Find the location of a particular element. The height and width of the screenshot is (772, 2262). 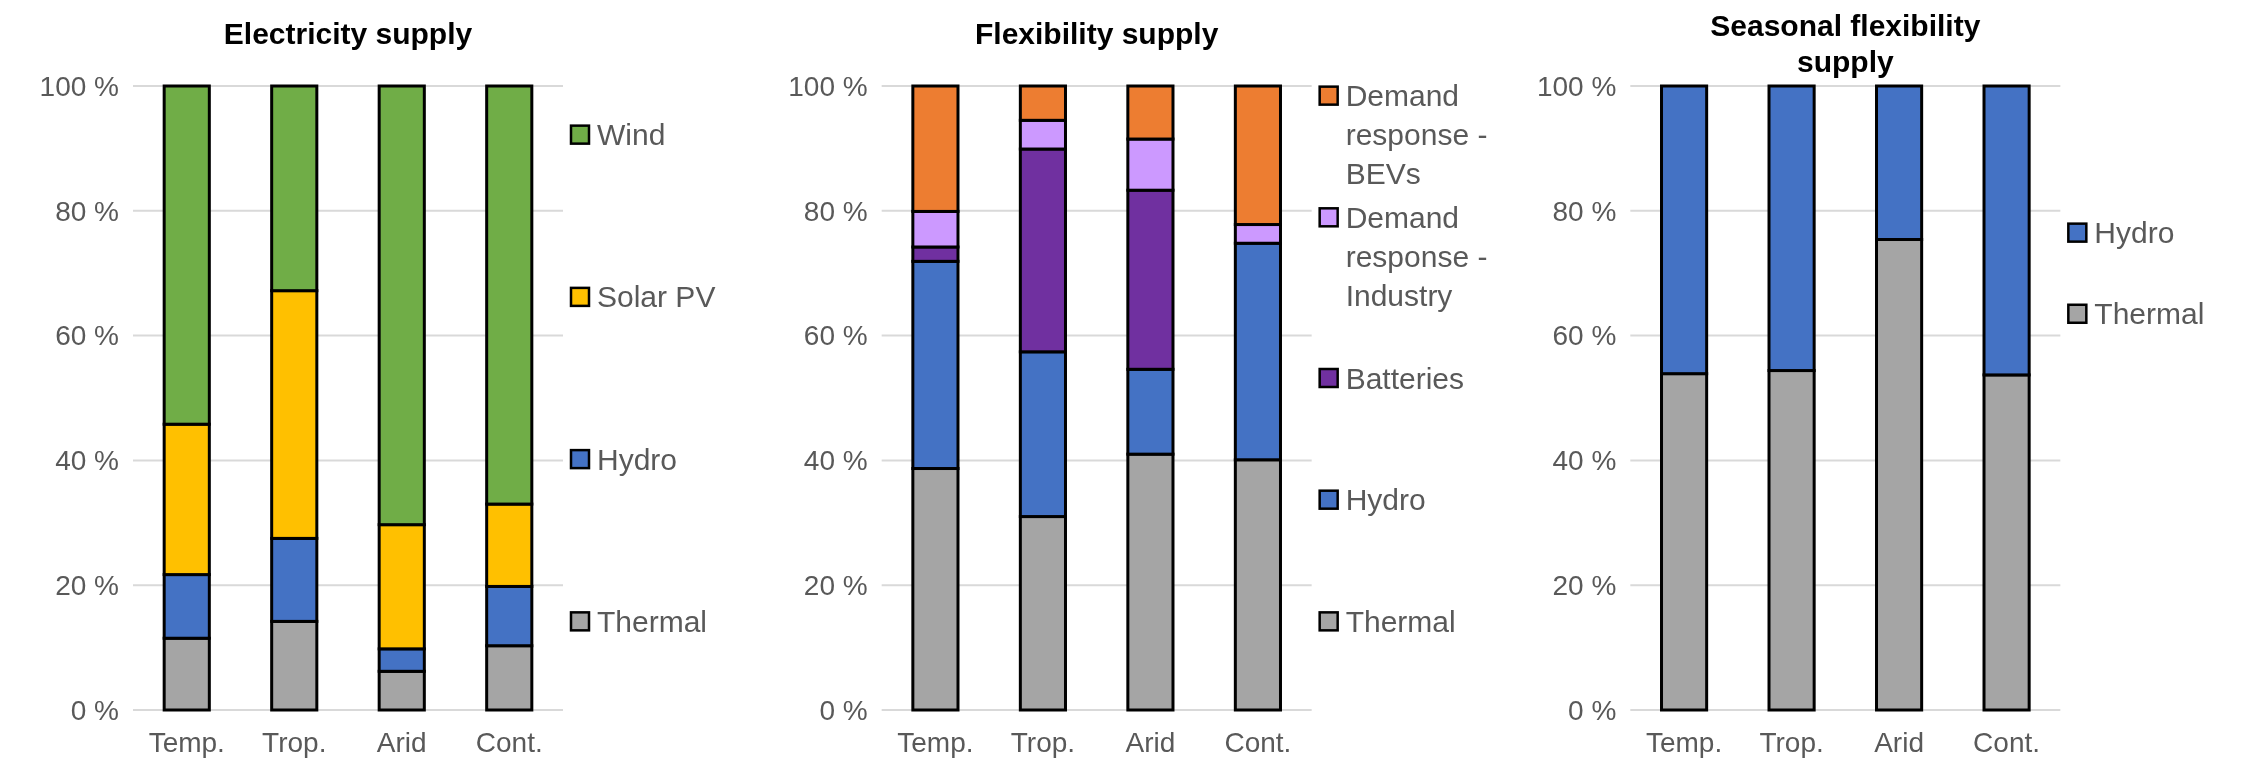

chart-title: Flexibility supply is located at coordinates (1096, 33).